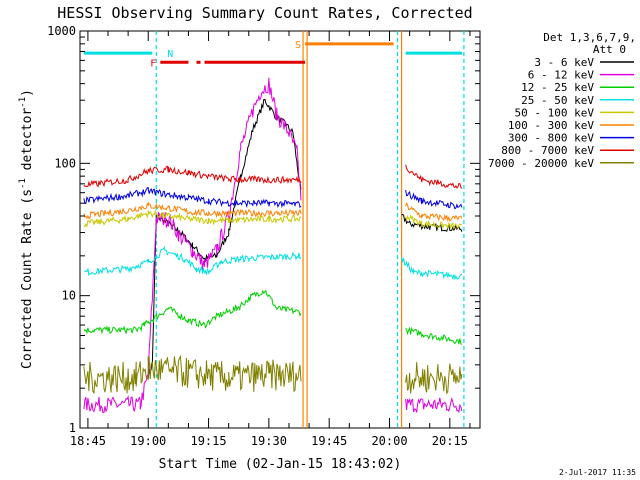  I want to click on x-axis-label: Start Time (02-Jan-15 18:43:02), so click(280, 464).